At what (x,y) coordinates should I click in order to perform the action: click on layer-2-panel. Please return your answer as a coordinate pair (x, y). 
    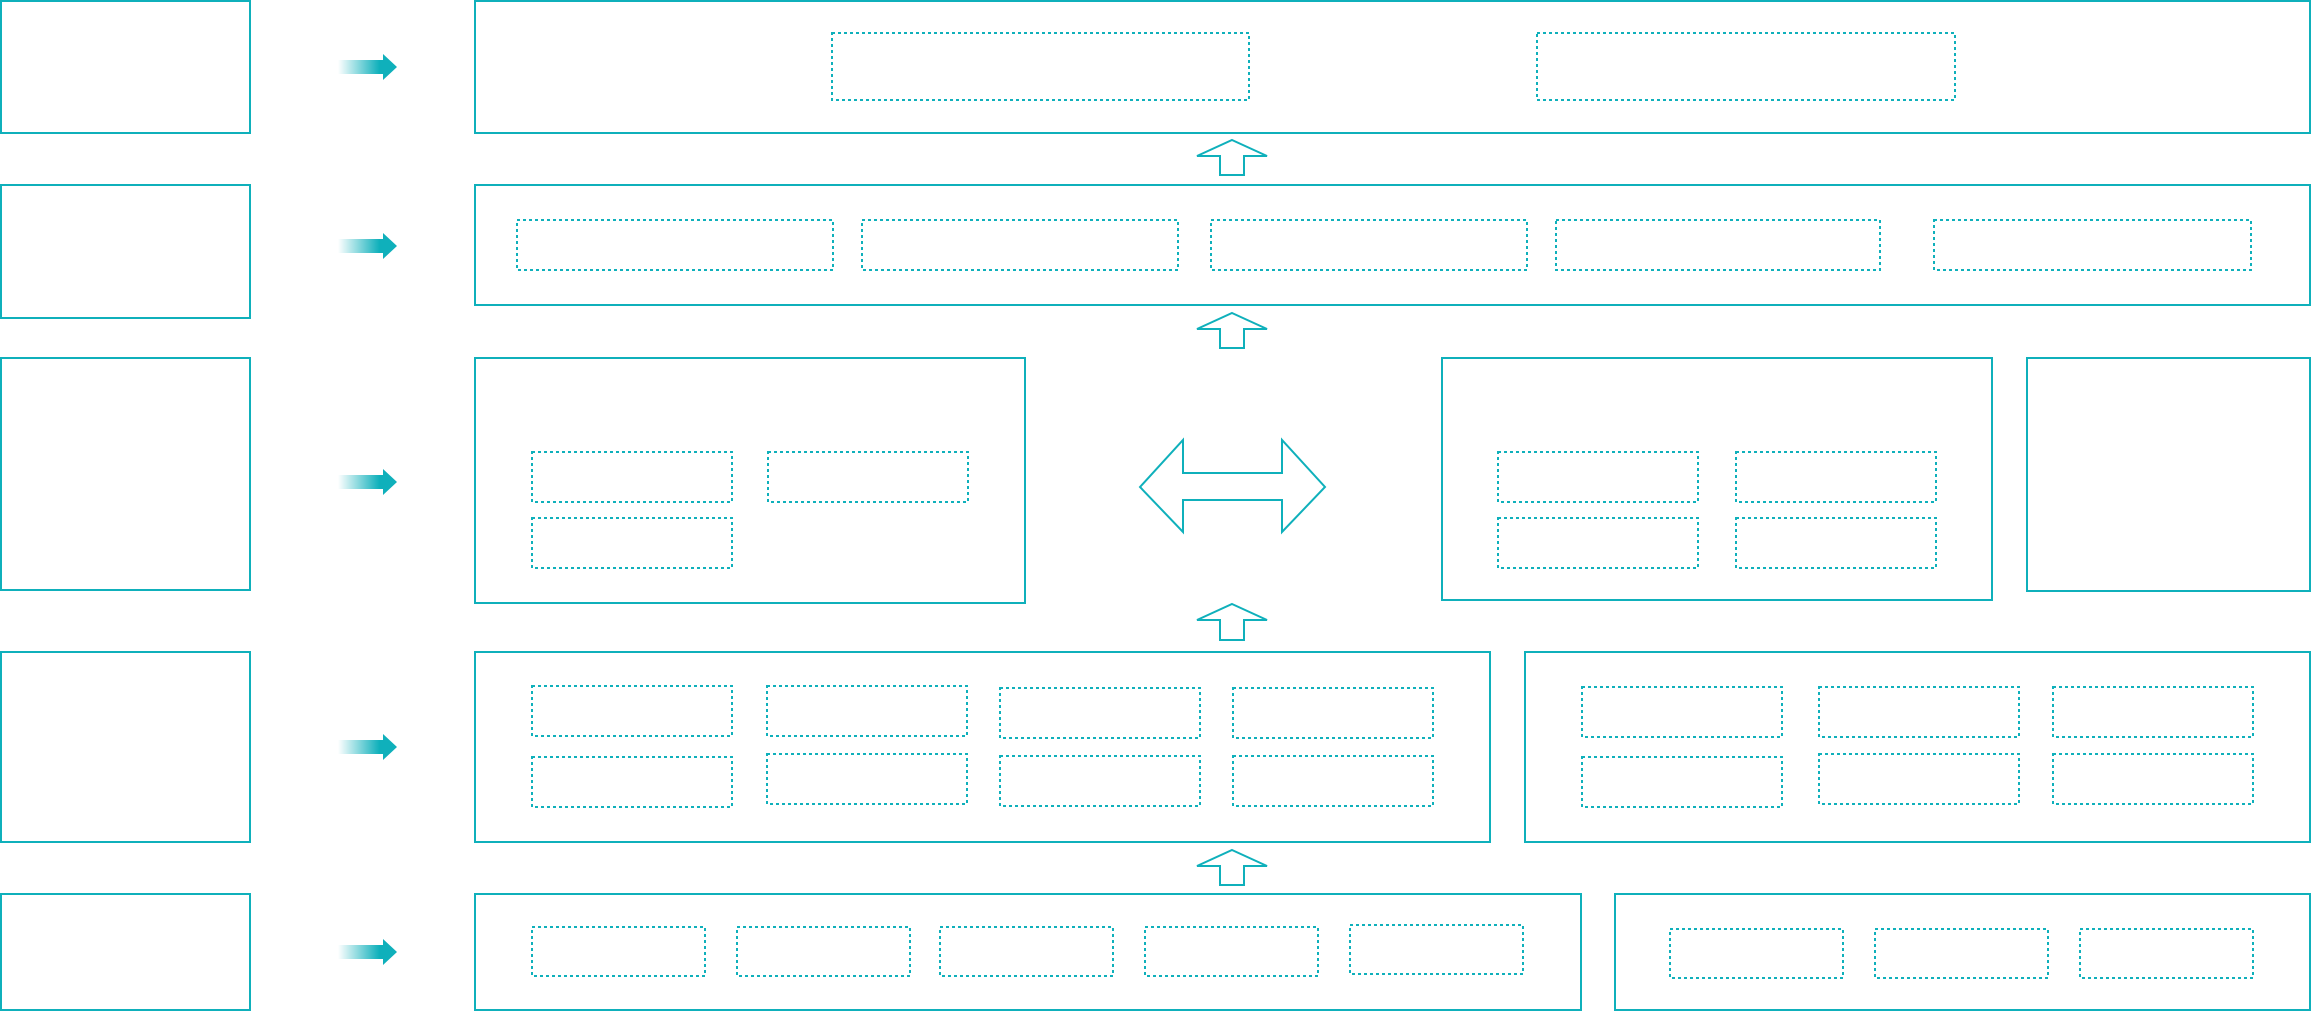
    Looking at the image, I should click on (1392, 245).